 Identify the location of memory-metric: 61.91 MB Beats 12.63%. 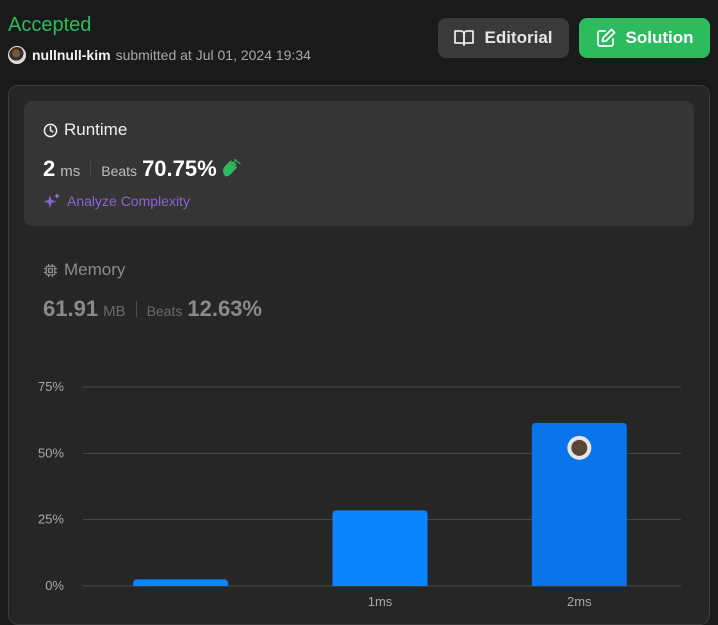
(152, 309).